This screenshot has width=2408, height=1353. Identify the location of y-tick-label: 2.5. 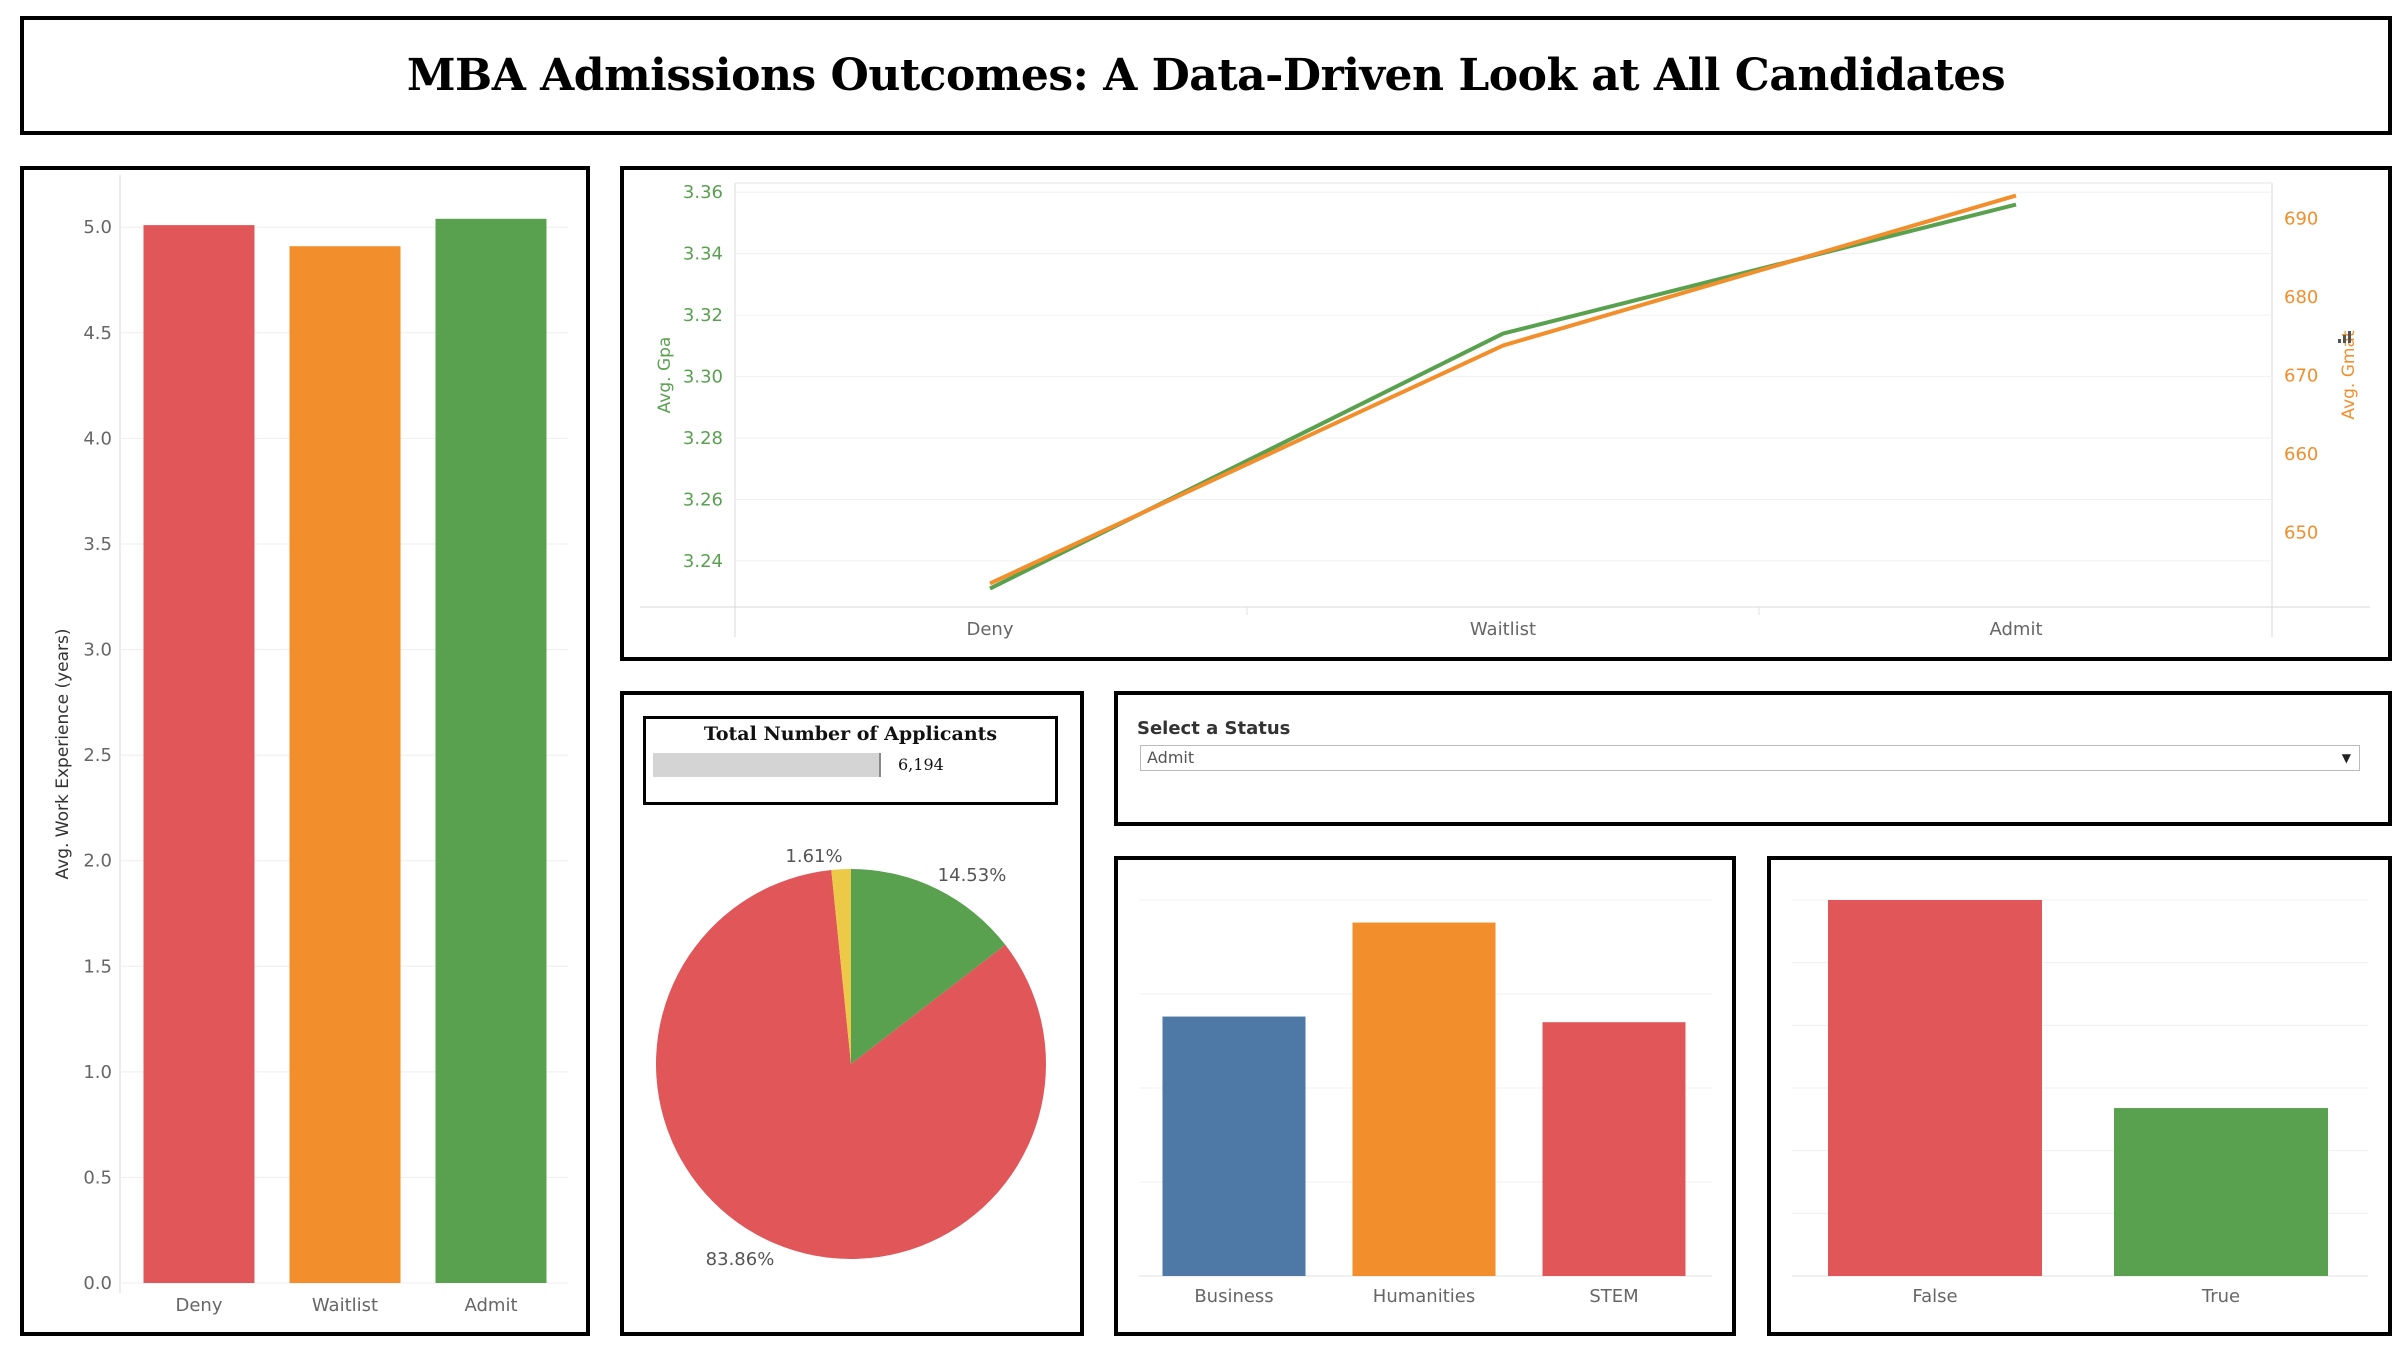
(97, 755).